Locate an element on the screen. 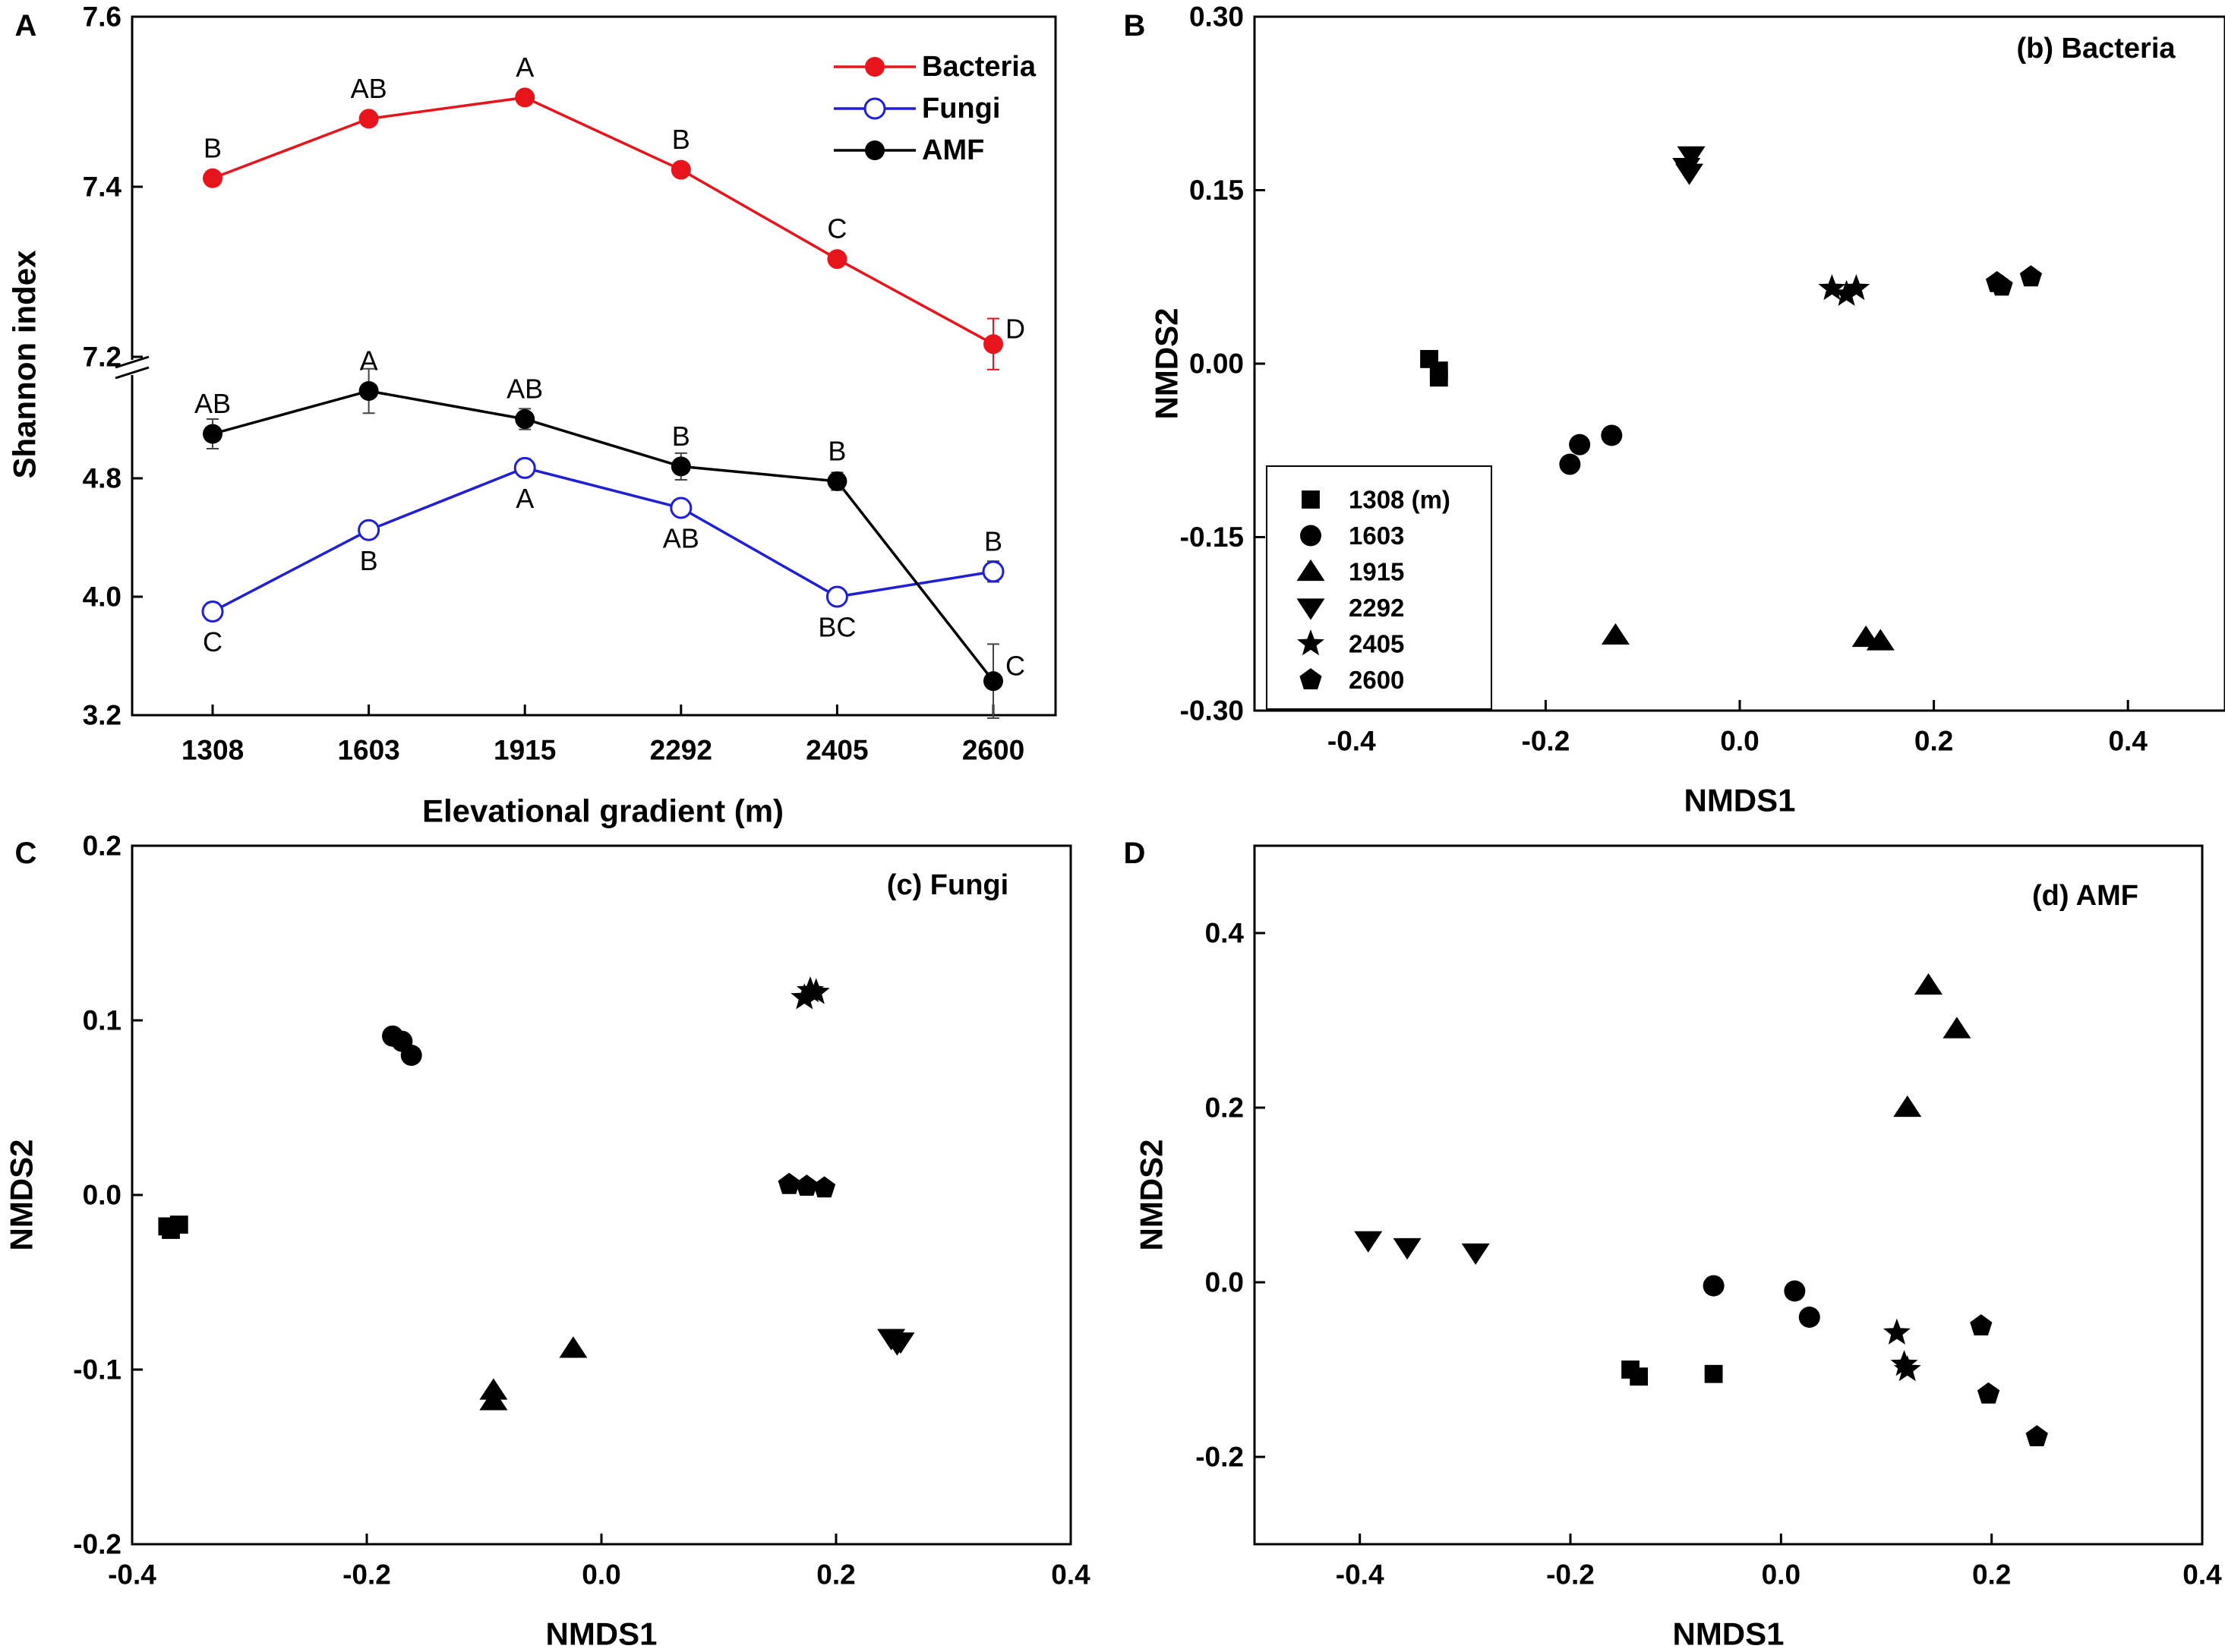  y-tick-label: -0.1 is located at coordinates (97, 1370).